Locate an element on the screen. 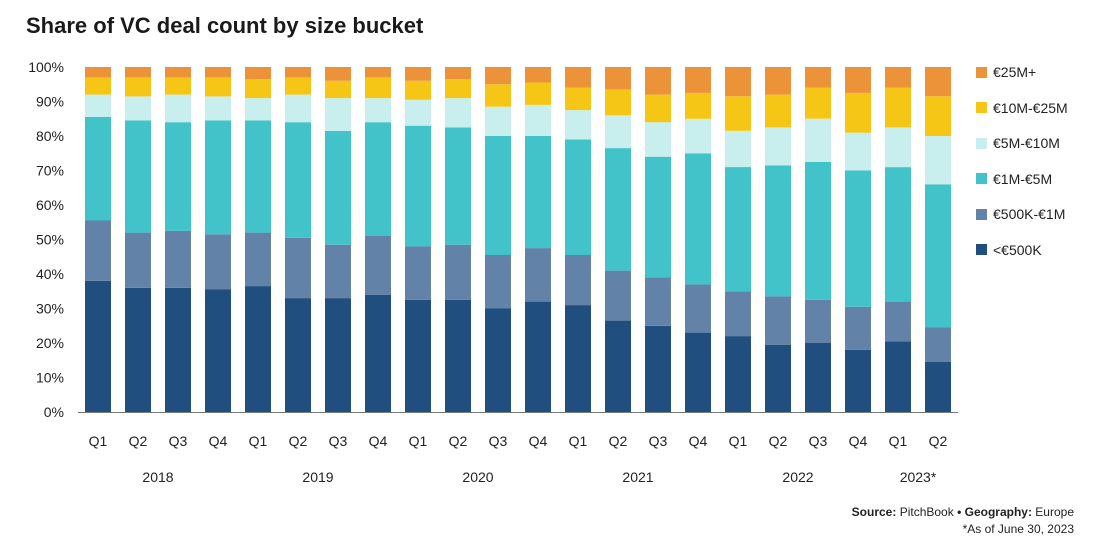 The image size is (1102, 551). year-group-label: 2023* is located at coordinates (918, 477).